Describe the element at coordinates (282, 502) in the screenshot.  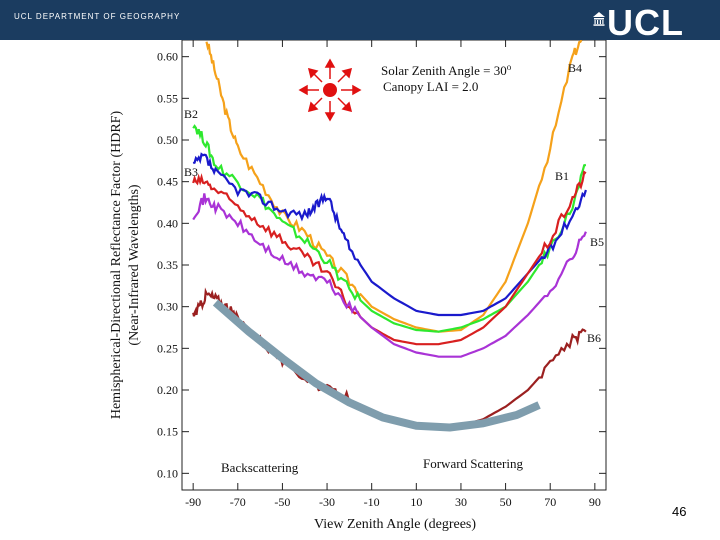
I see `x-tick-label: -50` at that location.